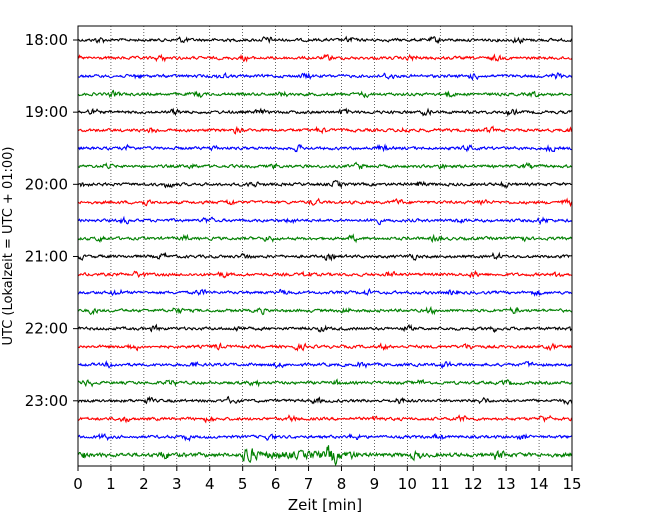 Image resolution: width=650 pixels, height=520 pixels. I want to click on x-tick-label: 13, so click(506, 484).